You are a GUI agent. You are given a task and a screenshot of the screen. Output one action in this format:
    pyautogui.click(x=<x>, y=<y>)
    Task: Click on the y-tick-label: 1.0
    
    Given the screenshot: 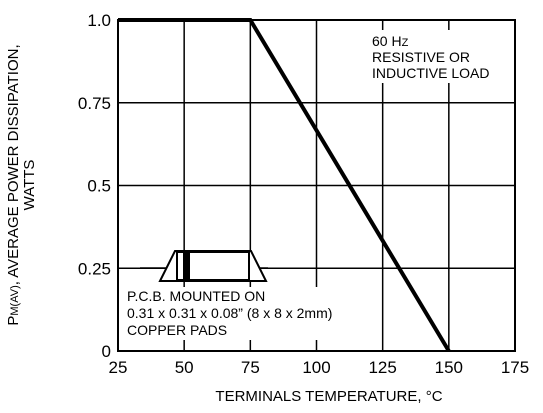 What is the action you would take?
    pyautogui.click(x=99, y=20)
    